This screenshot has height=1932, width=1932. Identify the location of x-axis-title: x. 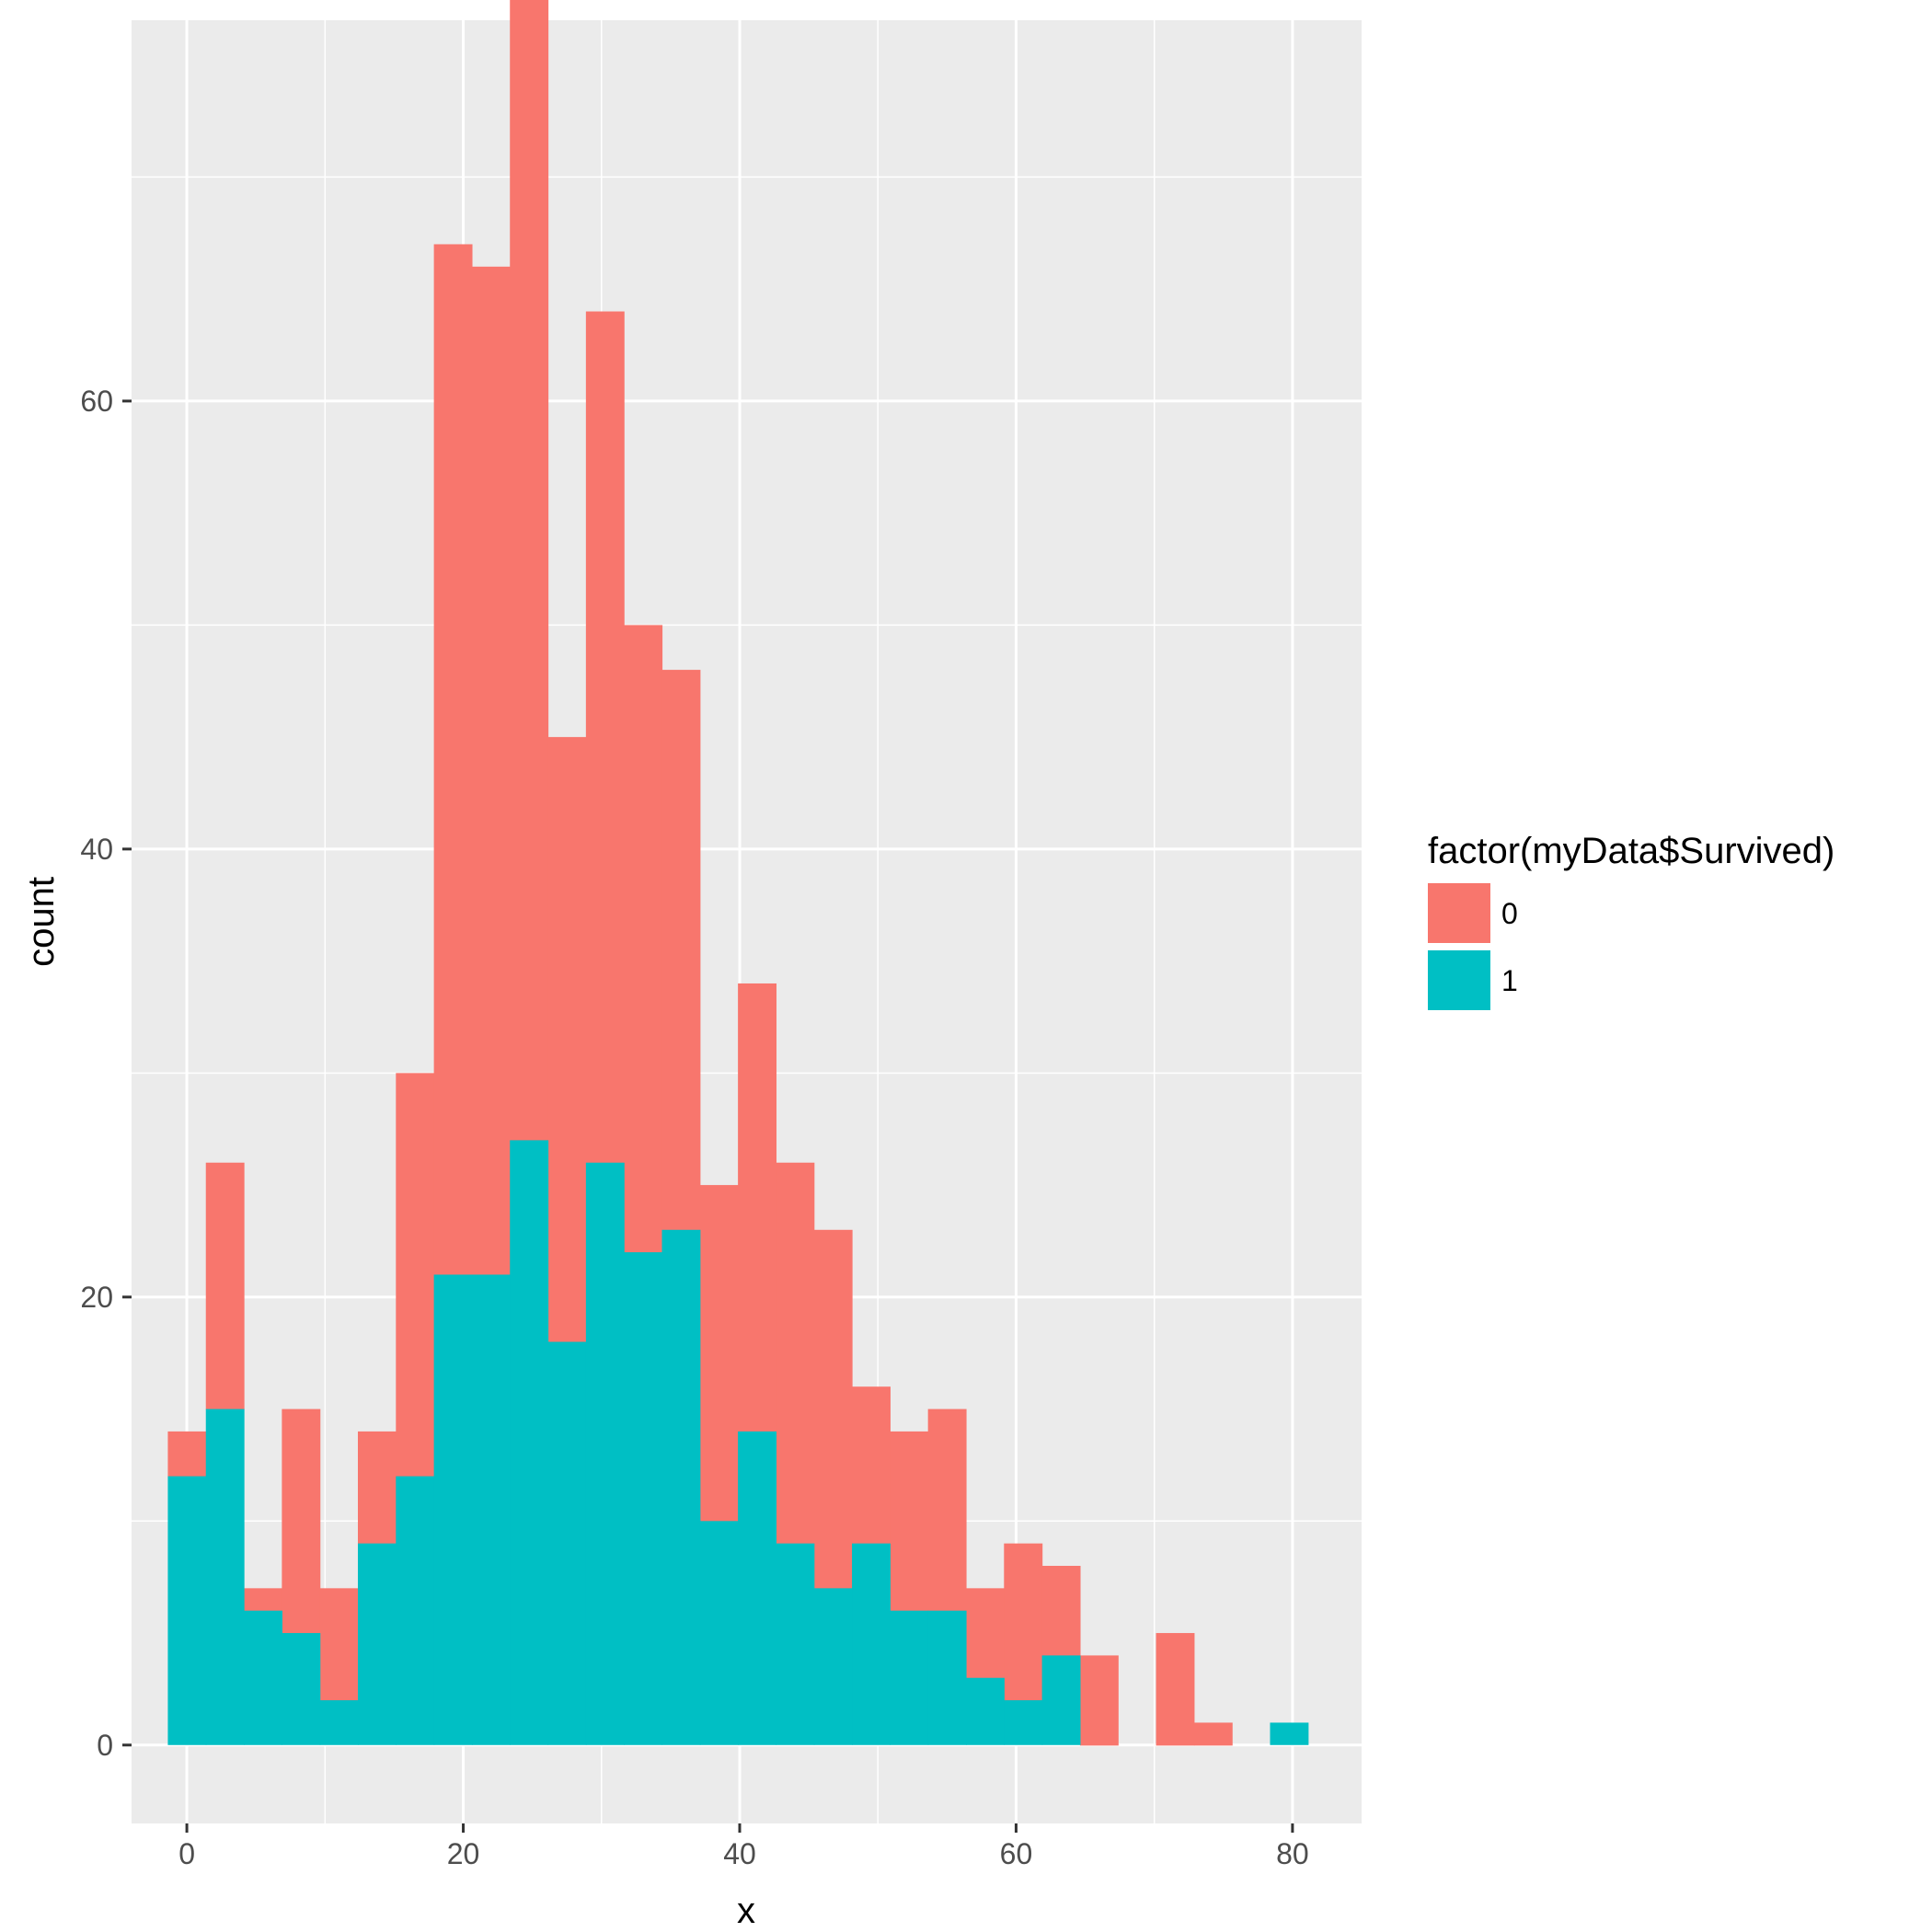
(746, 1911).